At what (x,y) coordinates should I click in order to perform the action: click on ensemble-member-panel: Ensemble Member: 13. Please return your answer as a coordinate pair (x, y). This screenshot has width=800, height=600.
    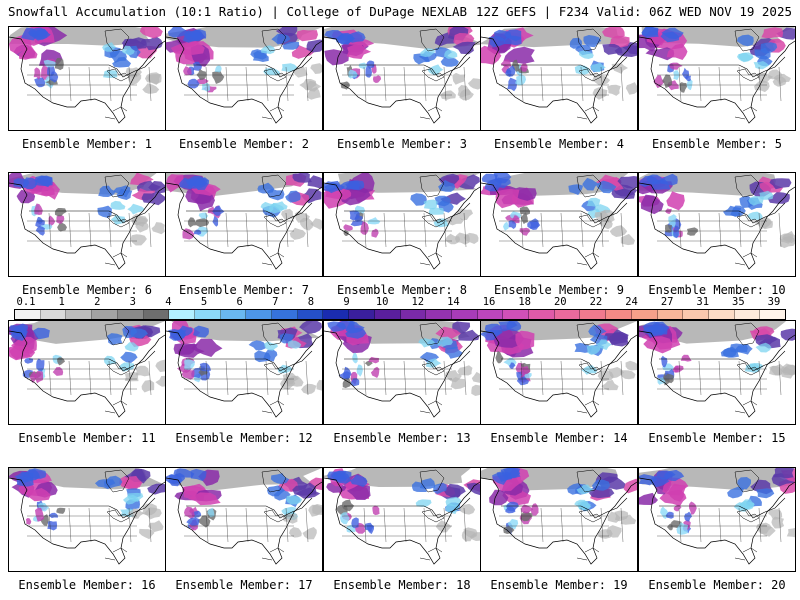
    Looking at the image, I should click on (402, 382).